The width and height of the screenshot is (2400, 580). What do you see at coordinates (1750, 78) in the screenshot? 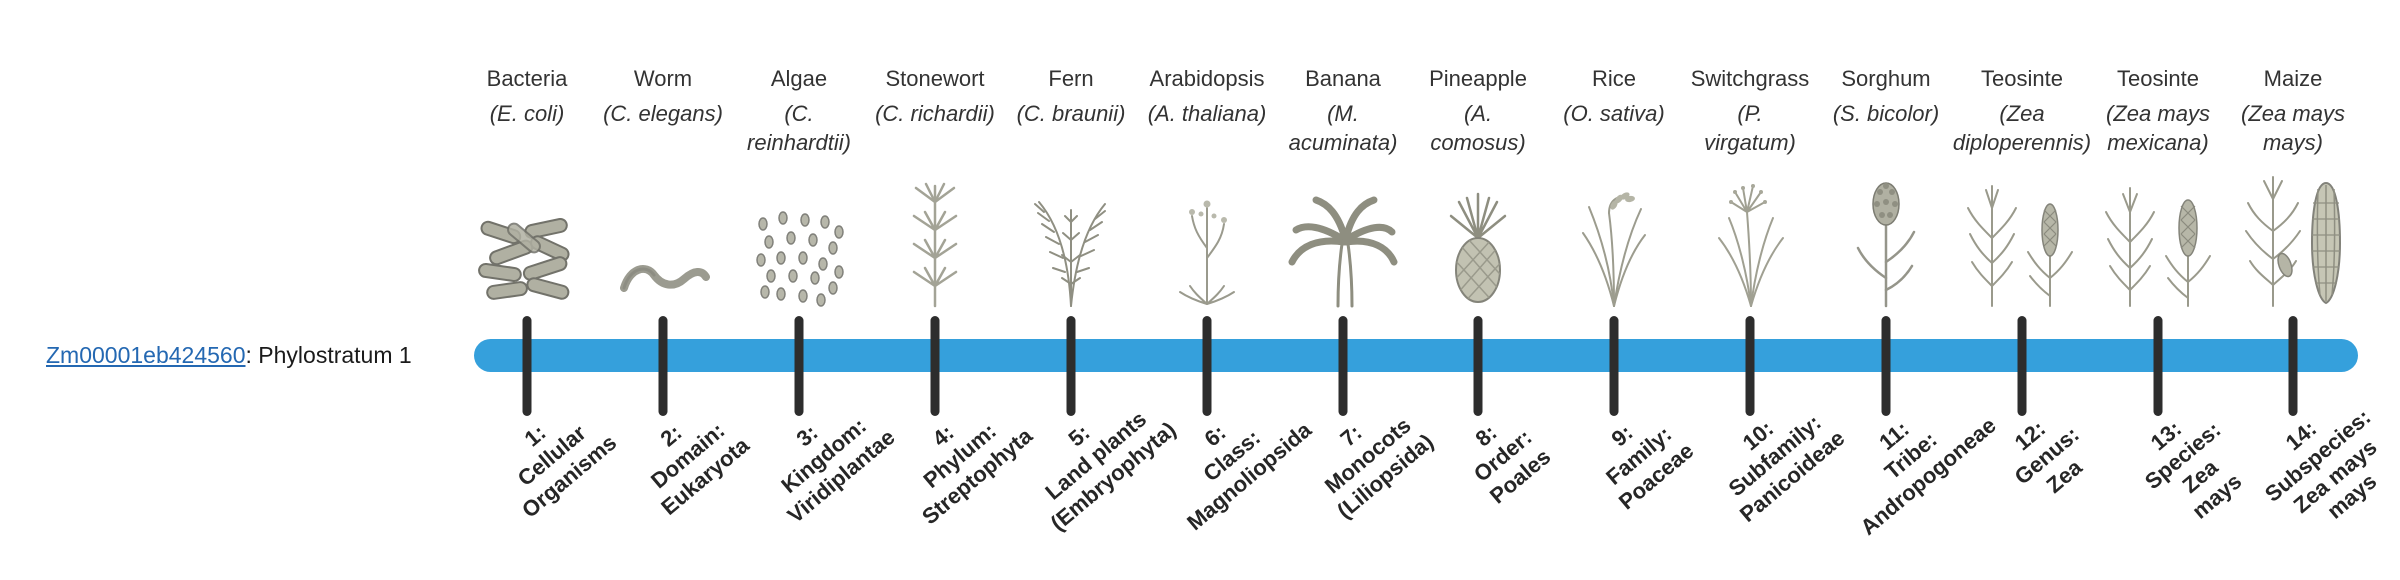
I see `organism-common-name: Switchgrass` at bounding box center [1750, 78].